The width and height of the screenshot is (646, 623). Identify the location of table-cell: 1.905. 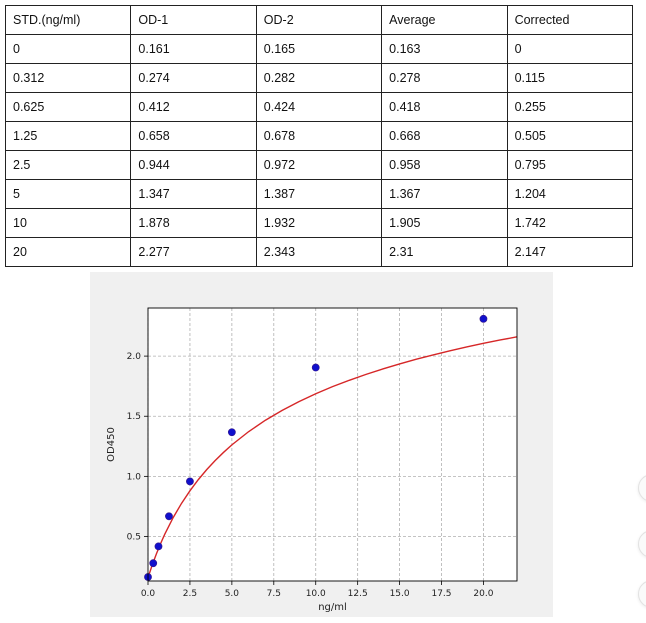
(444, 223).